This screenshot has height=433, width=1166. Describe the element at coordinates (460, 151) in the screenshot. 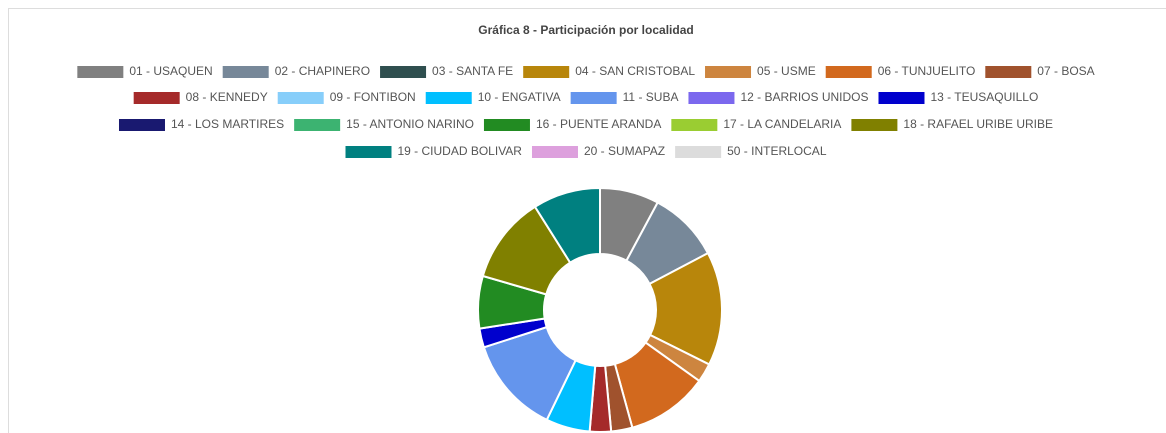

I see `legend-label: 19 - CIUDAD BOLIVAR` at that location.